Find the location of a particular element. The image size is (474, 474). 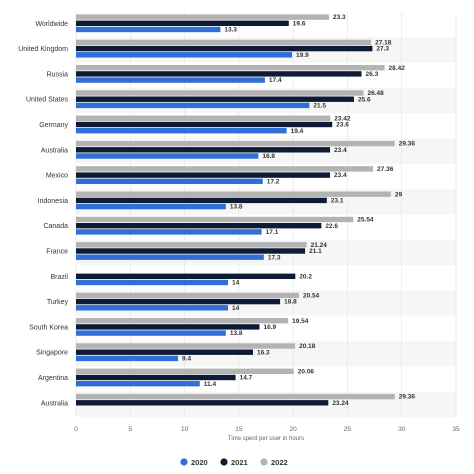

value-label: 18.8 is located at coordinates (290, 302).